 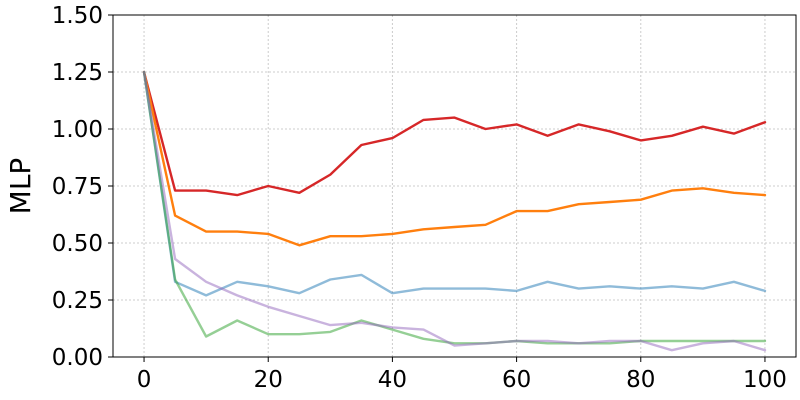 I want to click on y-tick-label: 0.75, so click(x=77, y=187).